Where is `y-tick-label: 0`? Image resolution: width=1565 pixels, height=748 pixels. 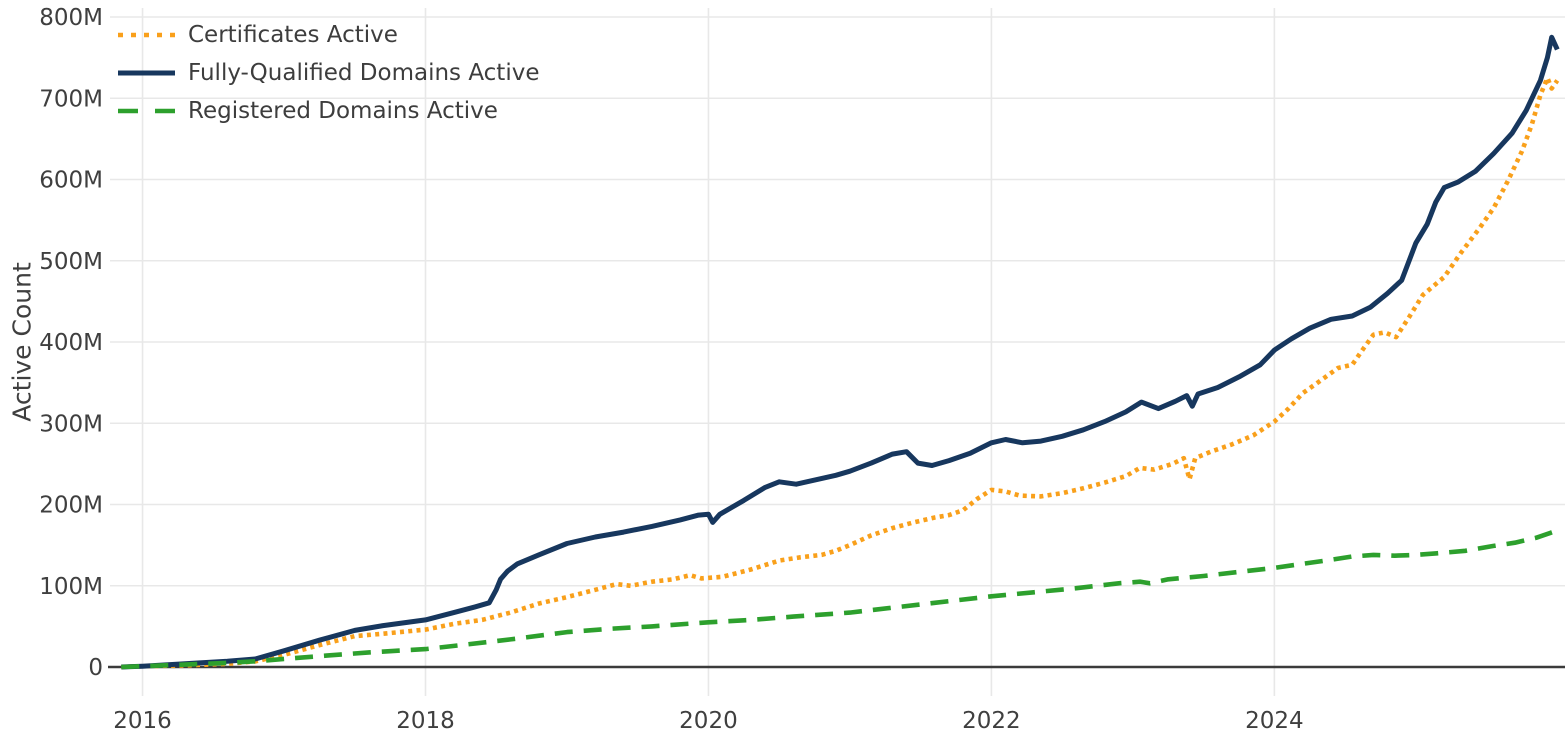
y-tick-label: 0 is located at coordinates (95, 668).